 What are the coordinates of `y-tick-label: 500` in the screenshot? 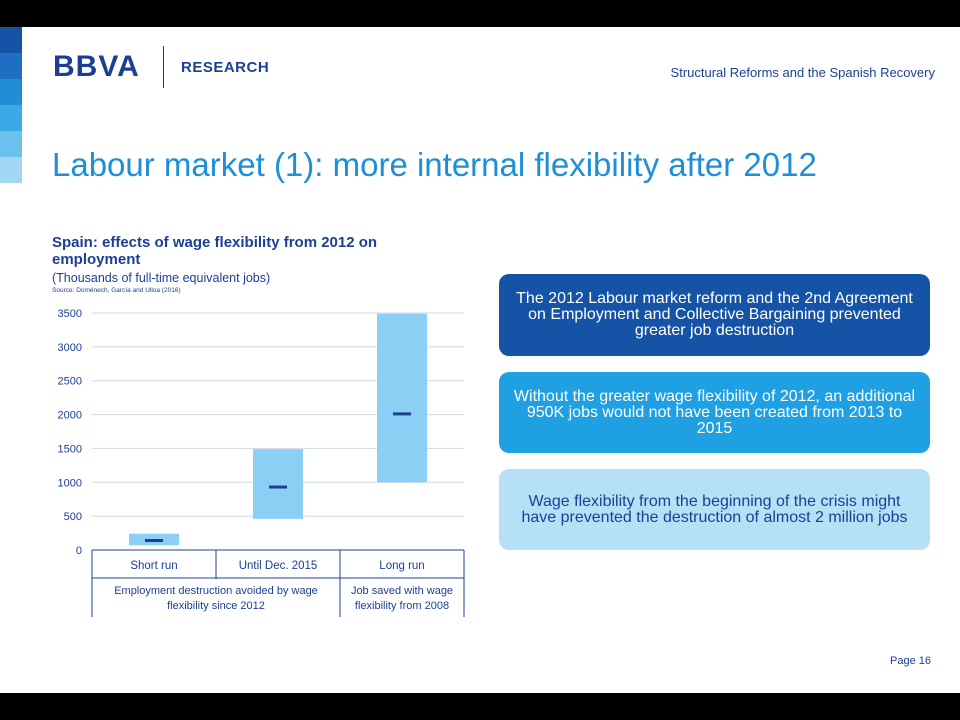 It's located at (73, 517).